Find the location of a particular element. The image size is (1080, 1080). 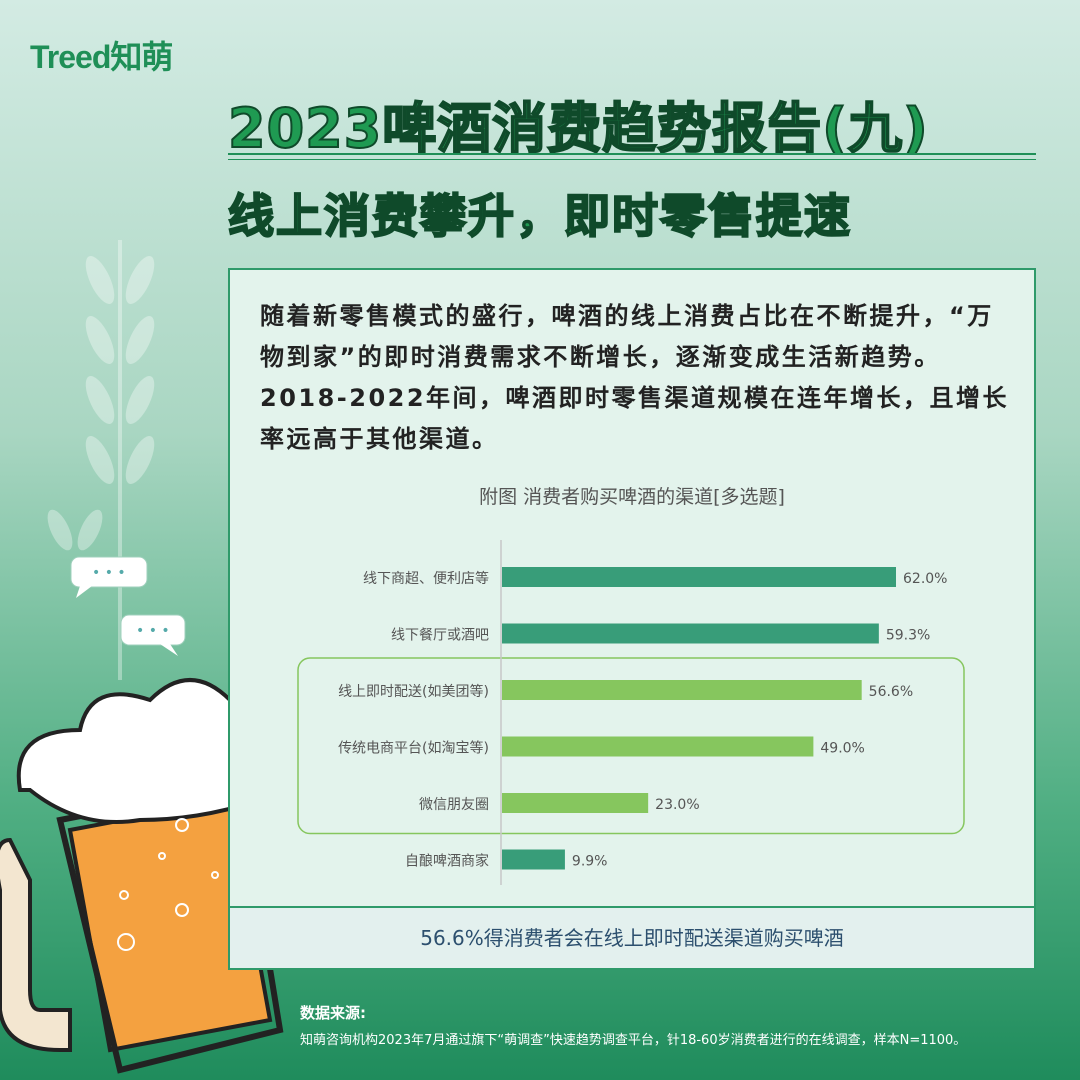

category-label: 线下餐厅或酒吧 is located at coordinates (440, 636).